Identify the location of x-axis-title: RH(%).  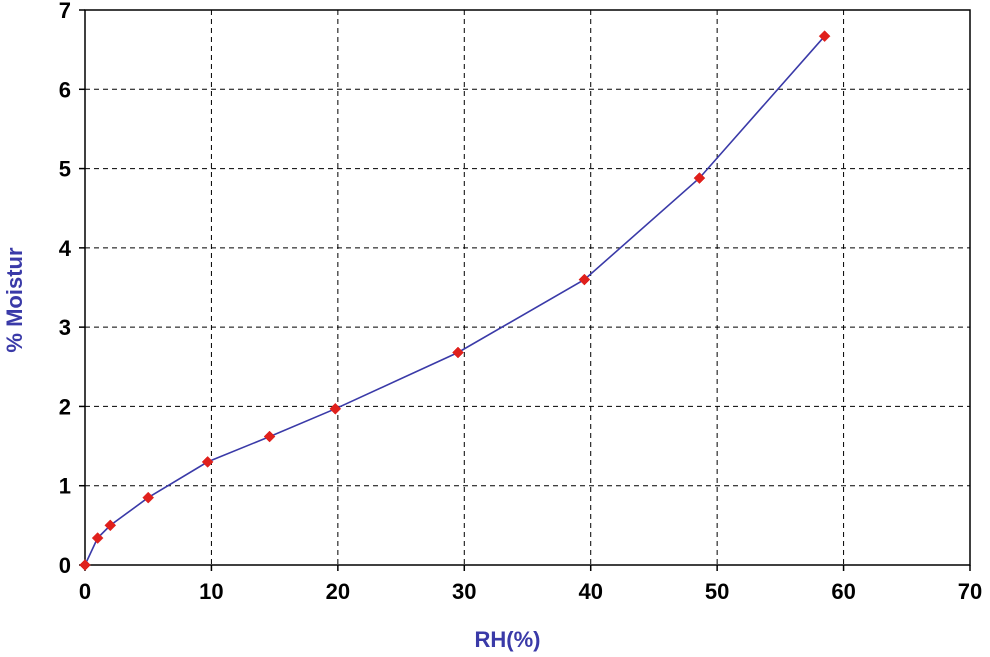
(508, 639).